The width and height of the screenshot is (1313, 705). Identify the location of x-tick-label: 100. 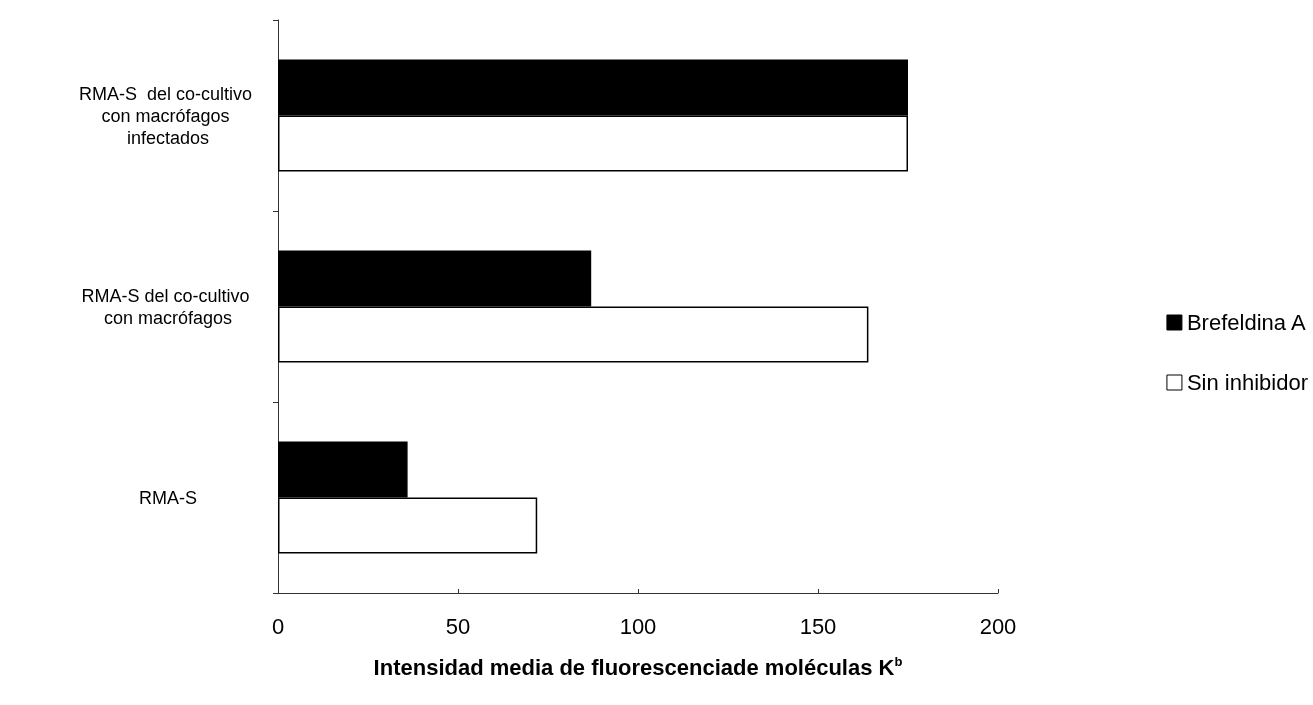
(638, 626).